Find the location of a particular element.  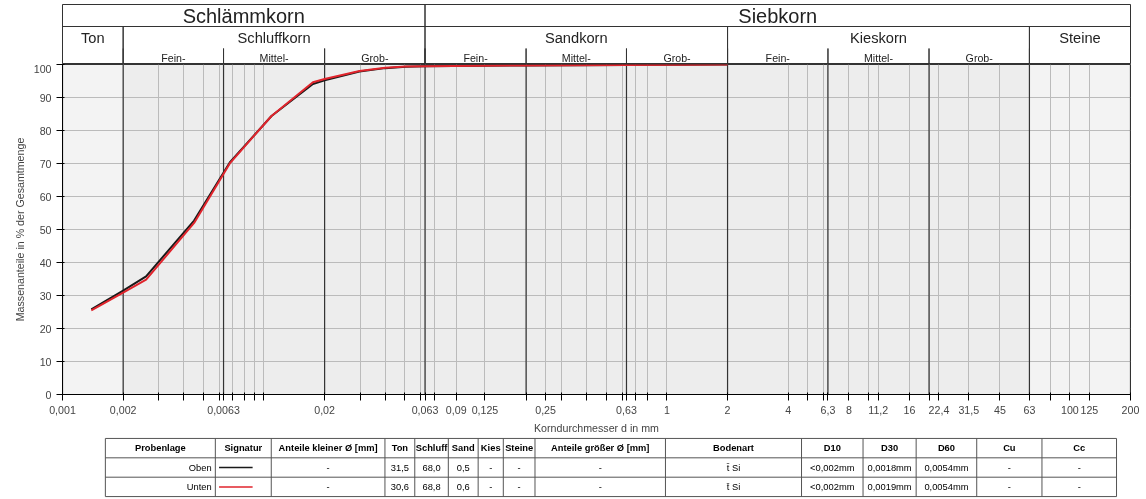

x-tick-label: 100 is located at coordinates (1069, 409).